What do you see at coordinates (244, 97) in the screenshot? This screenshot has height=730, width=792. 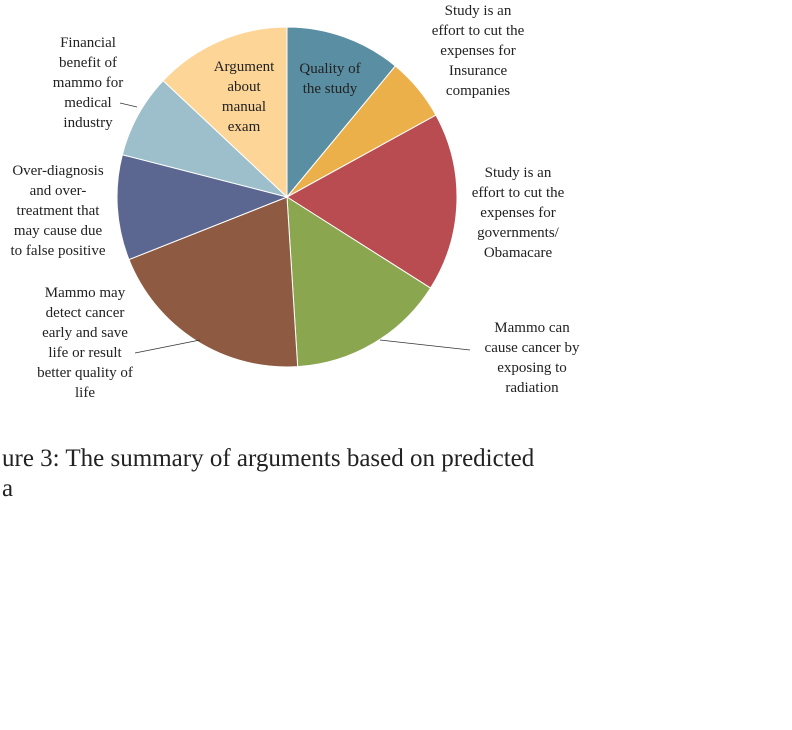 I see `slice-label: Argument about manual exam` at bounding box center [244, 97].